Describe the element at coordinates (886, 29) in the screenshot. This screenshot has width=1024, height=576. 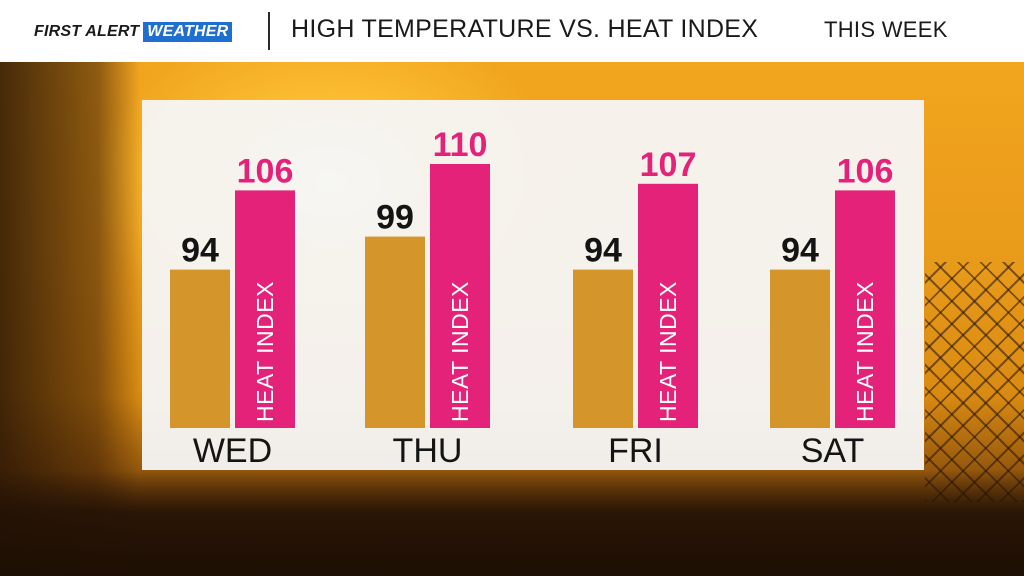
I see `page-subtitle: THIS WEEK` at that location.